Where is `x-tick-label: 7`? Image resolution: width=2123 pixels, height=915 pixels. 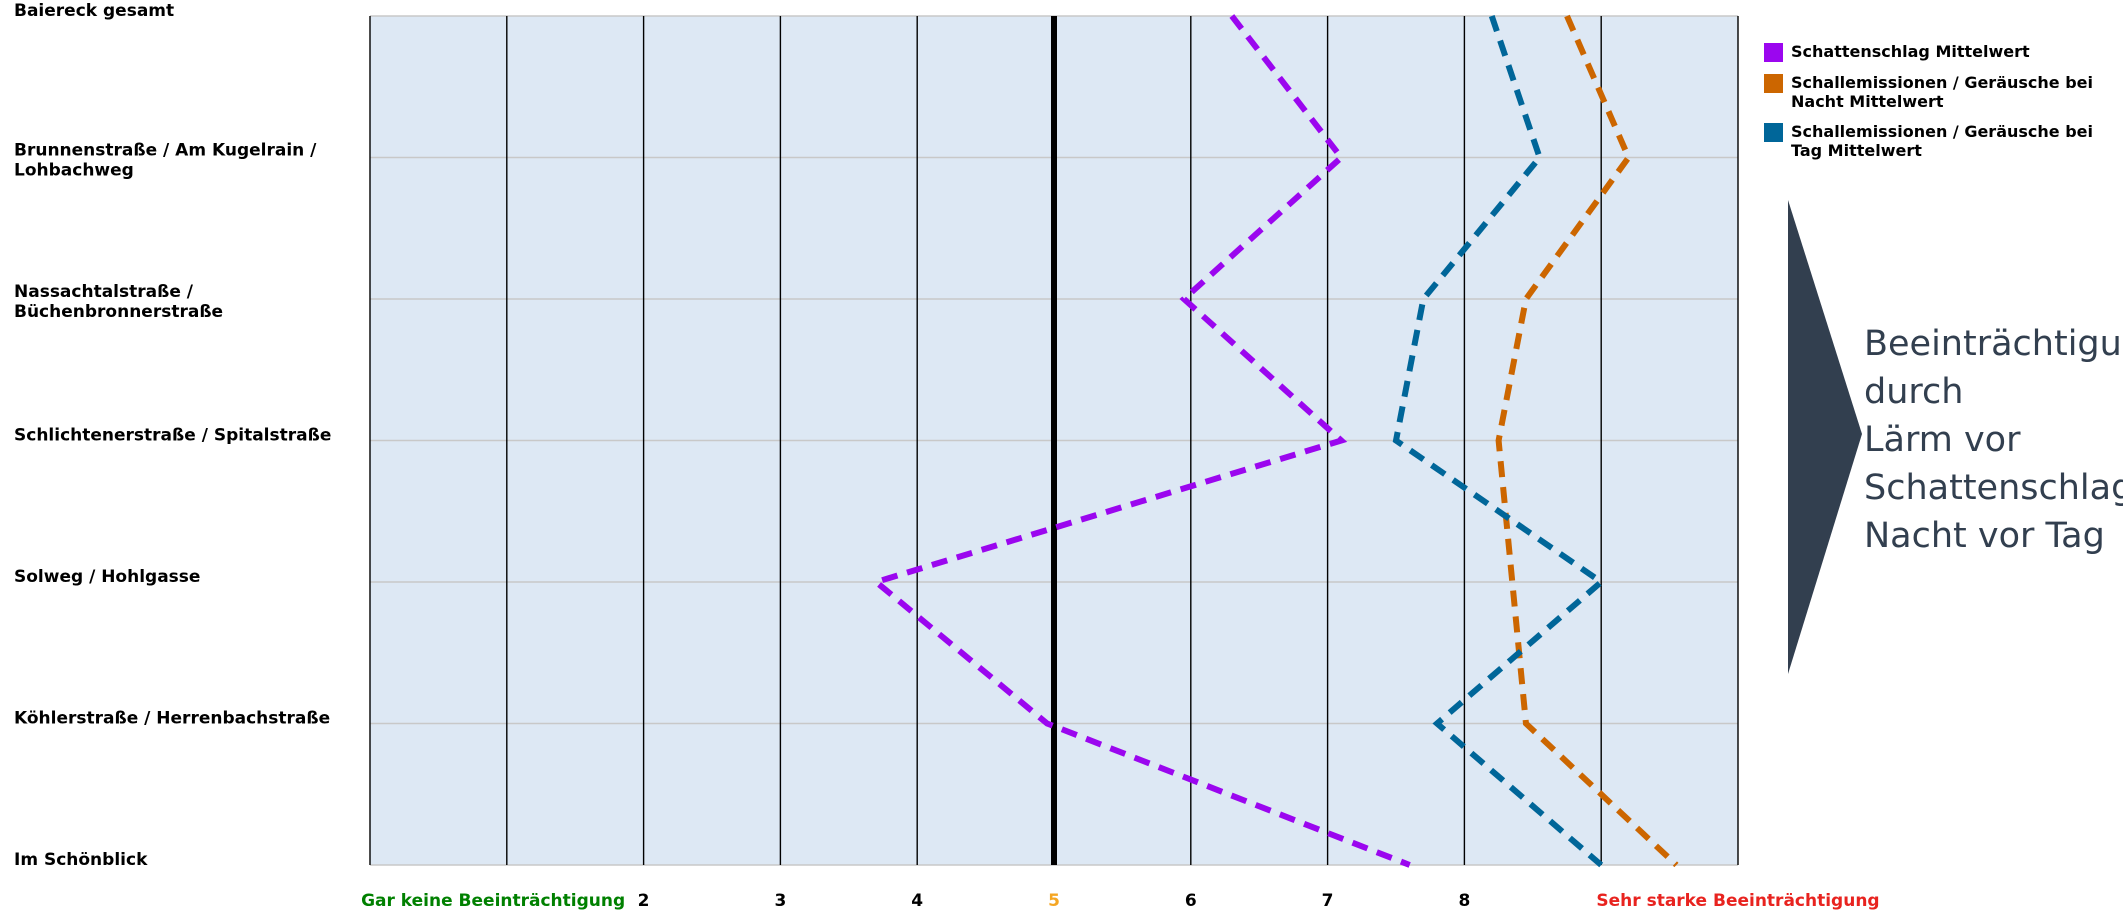
x-tick-label: 7 is located at coordinates (1328, 901).